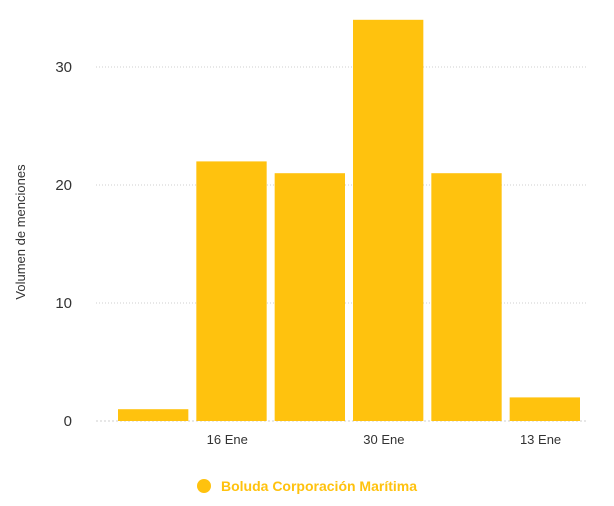 The width and height of the screenshot is (614, 506). Describe the element at coordinates (319, 486) in the screenshot. I see `legend-label: Boluda Corporación Marítima` at that location.